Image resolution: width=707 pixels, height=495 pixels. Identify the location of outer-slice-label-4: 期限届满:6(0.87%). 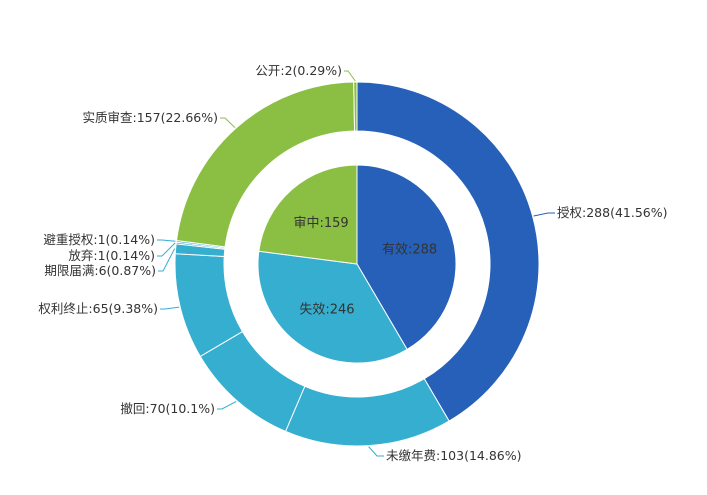
(100, 270).